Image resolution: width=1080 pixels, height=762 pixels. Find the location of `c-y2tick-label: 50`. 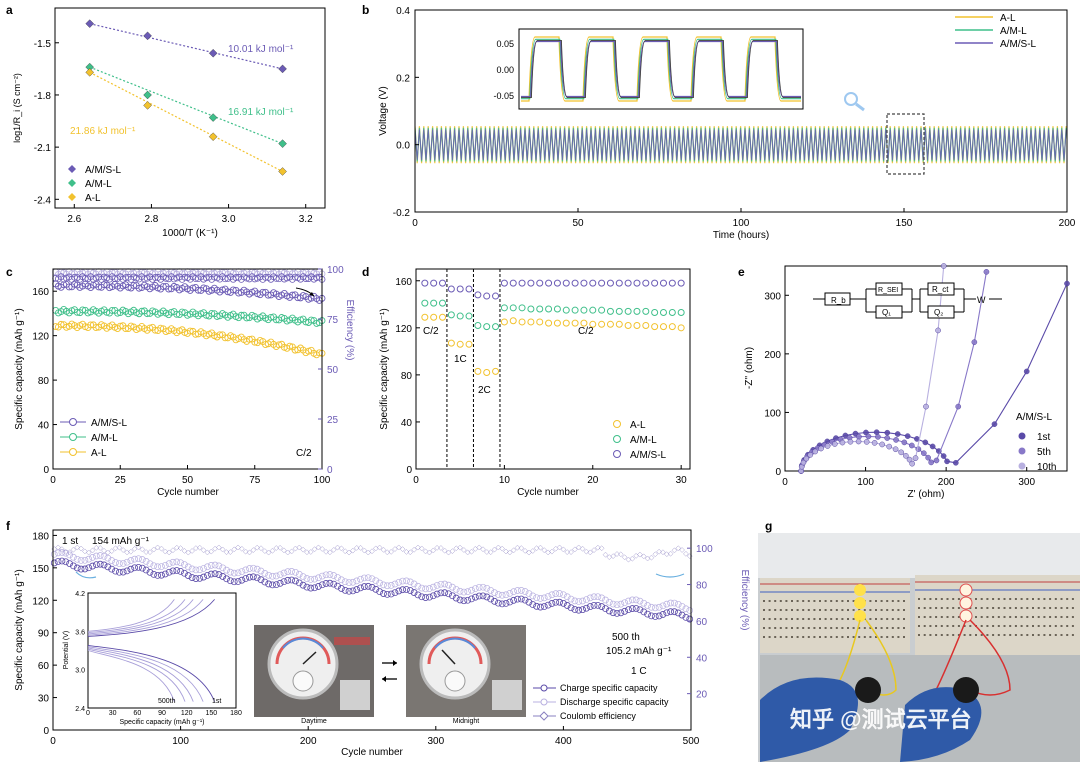

c-y2tick-label: 50 is located at coordinates (333, 370).